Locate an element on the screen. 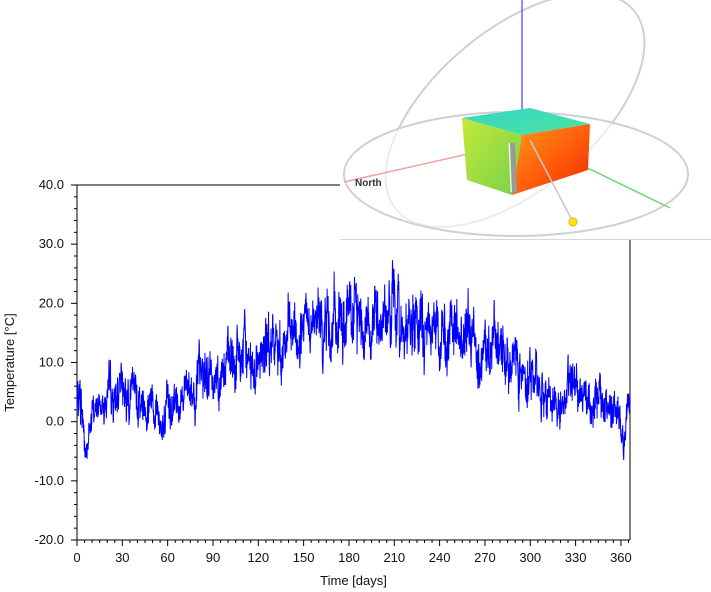  x-tick-label: 150 is located at coordinates (304, 557).